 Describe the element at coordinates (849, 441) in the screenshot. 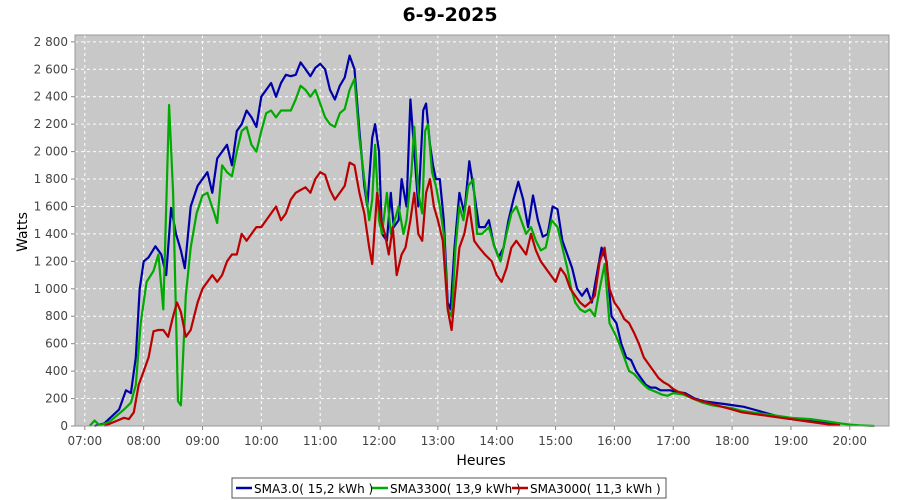

I see `x-tick-label: 20:00` at that location.